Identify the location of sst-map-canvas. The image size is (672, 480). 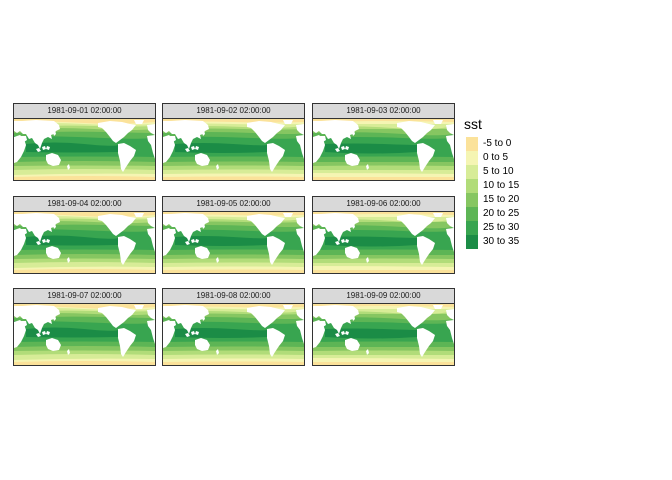
(383, 149).